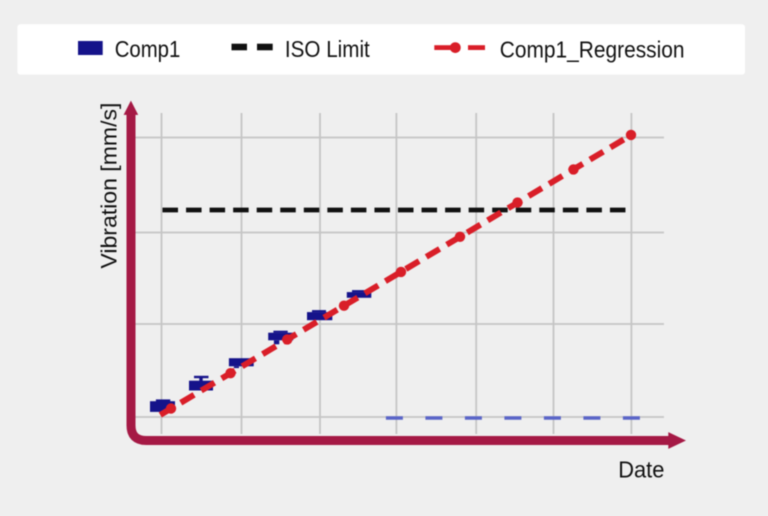 The width and height of the screenshot is (768, 516). I want to click on svg-text: Date, so click(641, 470).